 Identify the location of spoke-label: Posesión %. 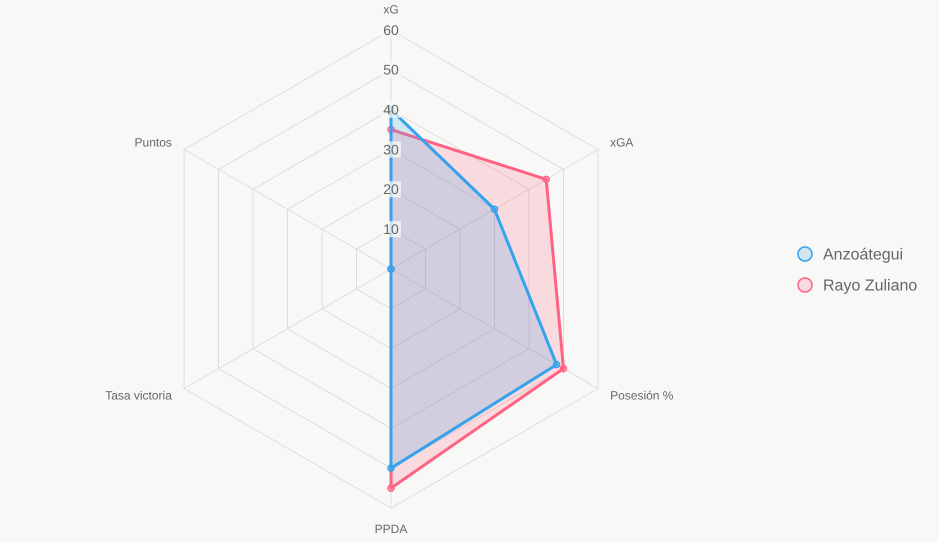
(642, 395).